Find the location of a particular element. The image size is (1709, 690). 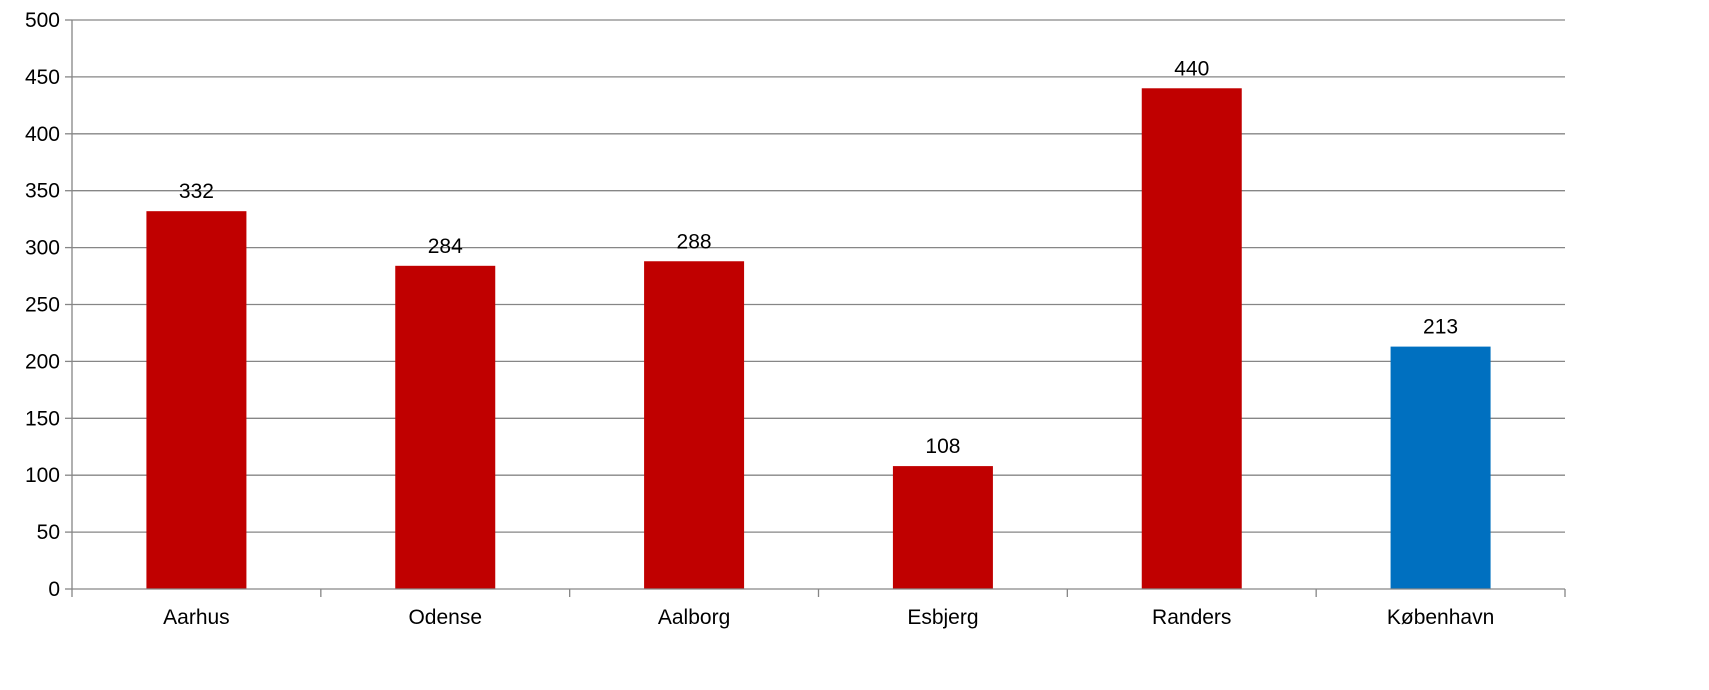

y-tick-label: 250 is located at coordinates (42, 305).